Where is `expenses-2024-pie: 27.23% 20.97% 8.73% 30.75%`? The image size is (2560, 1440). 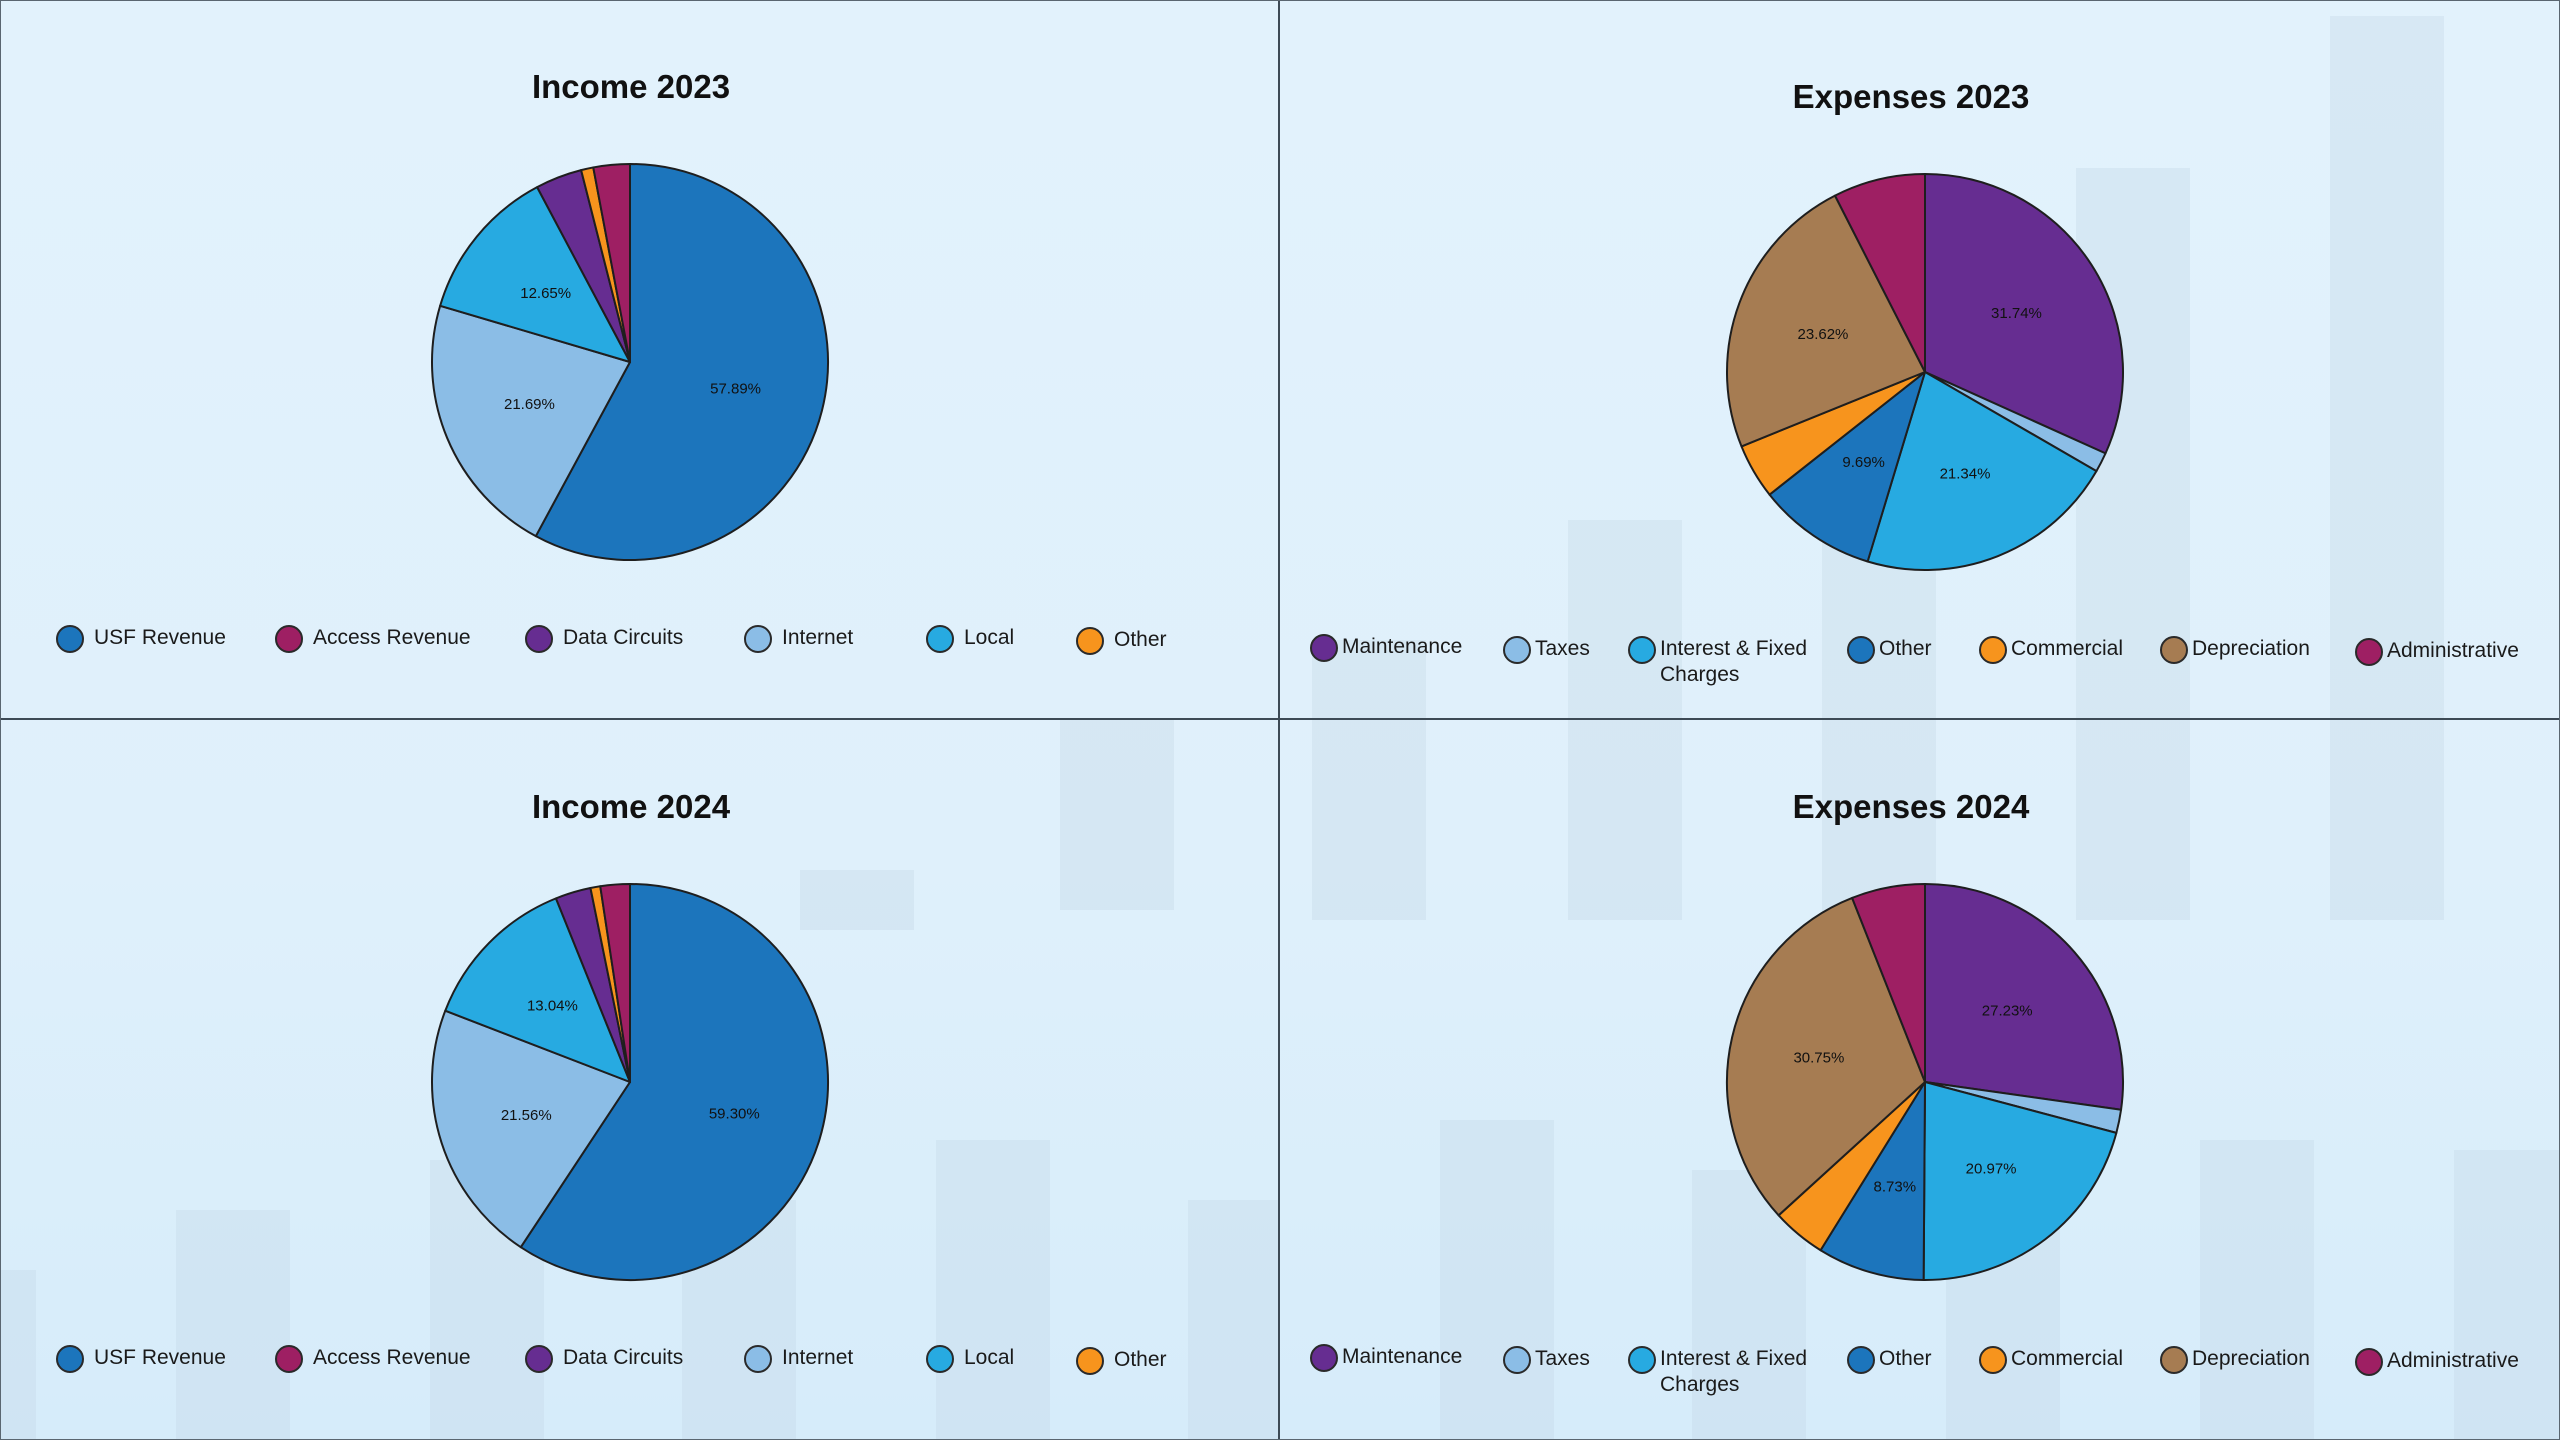 expenses-2024-pie: 27.23% 20.97% 8.73% 30.75% is located at coordinates (1925, 1082).